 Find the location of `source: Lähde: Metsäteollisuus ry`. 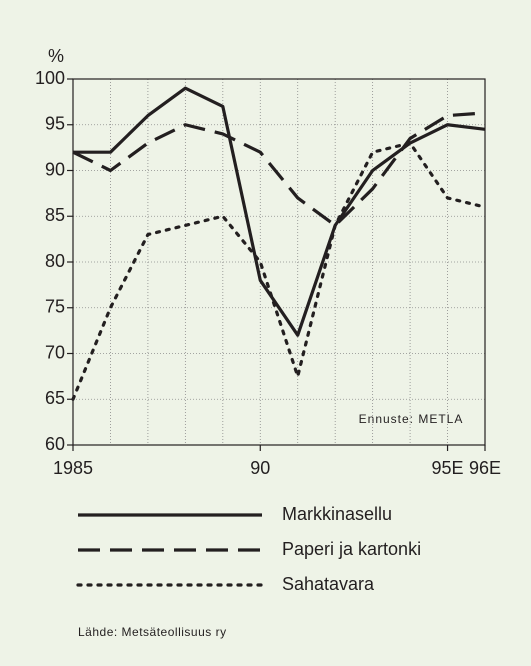

source: Lähde: Metsäteollisuus ry is located at coordinates (152, 632).